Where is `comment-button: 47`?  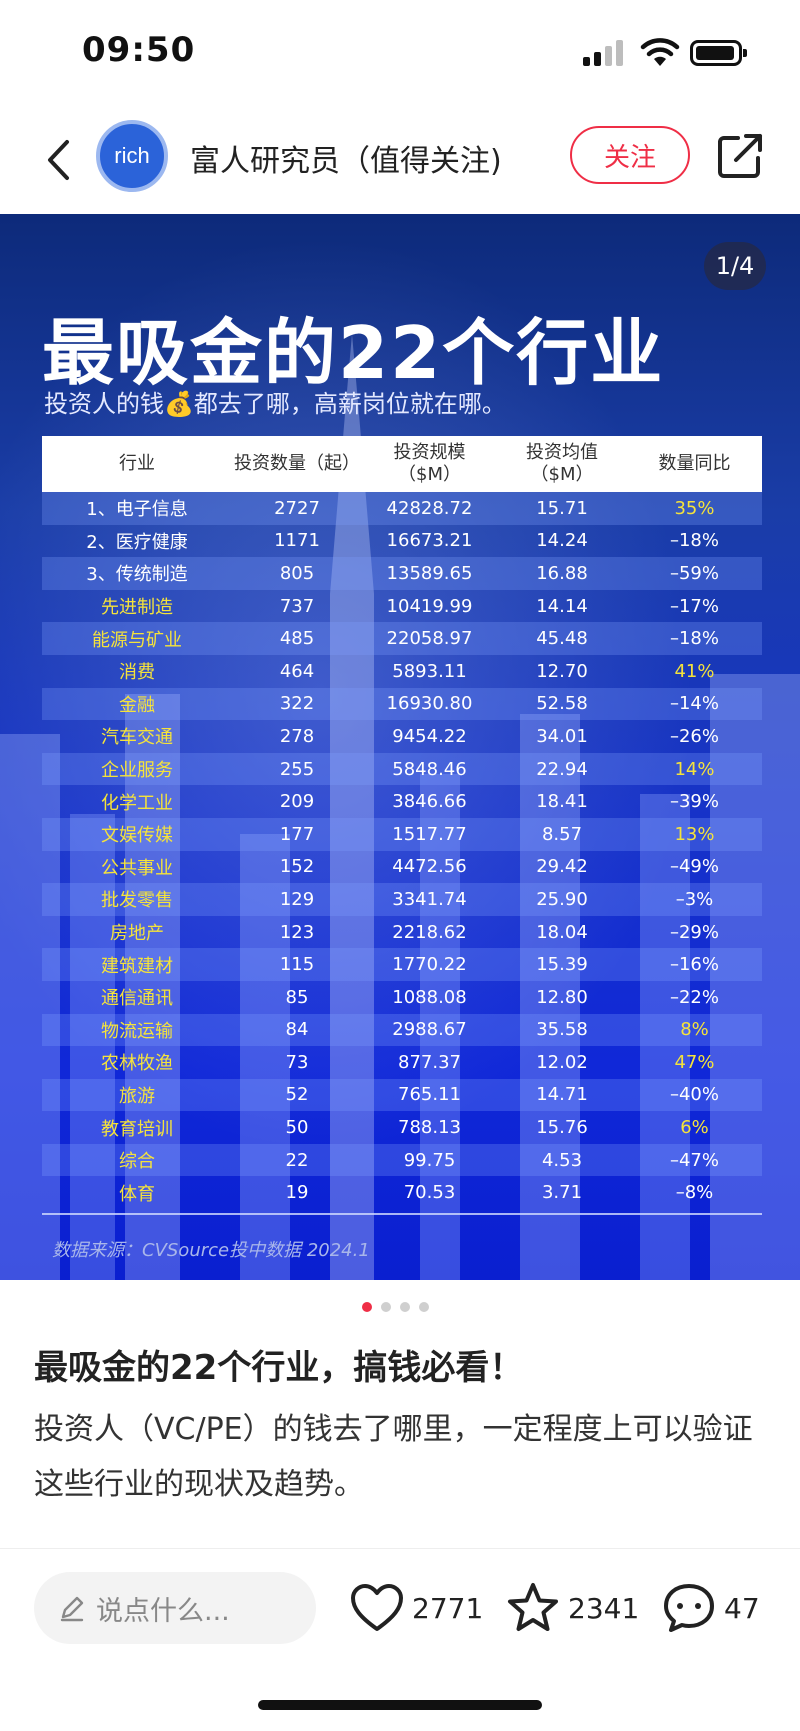
comment-button: 47 is located at coordinates (711, 1608).